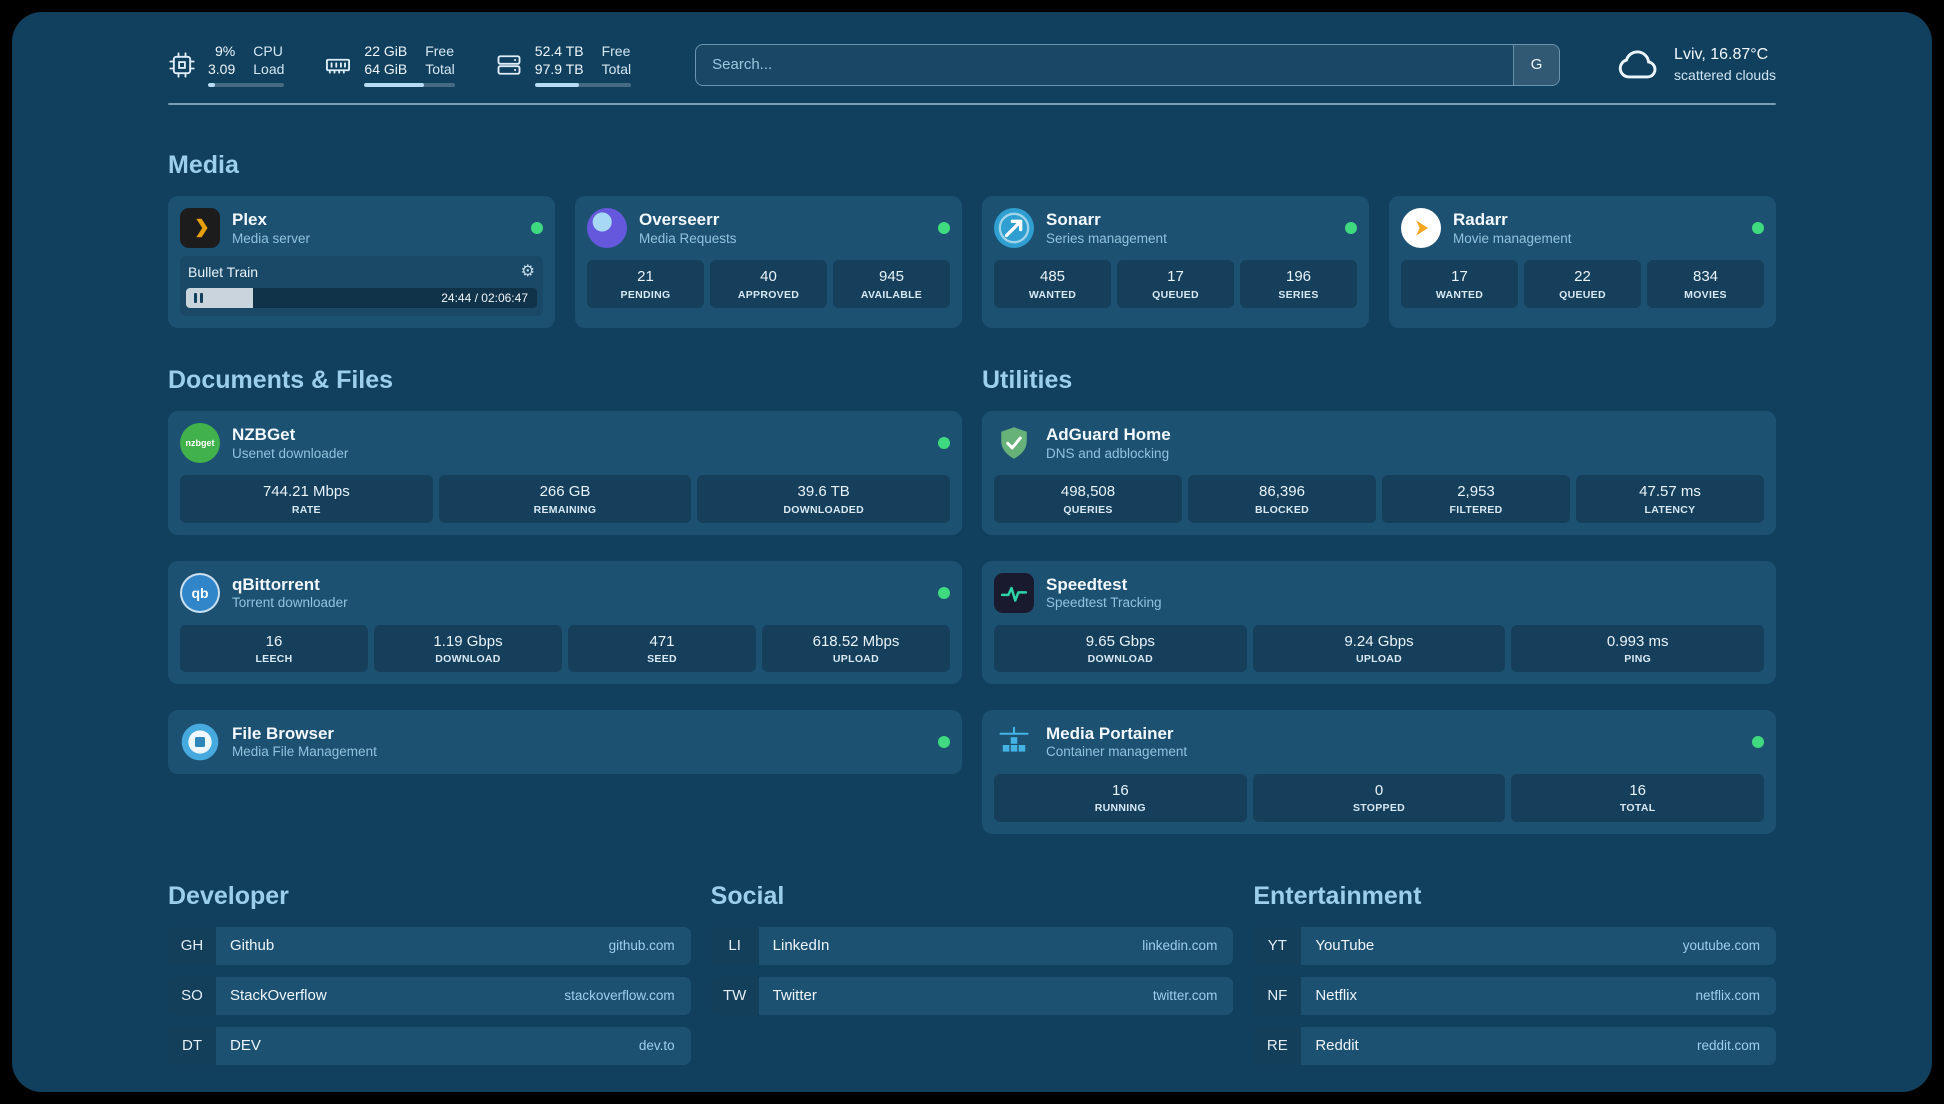 Image resolution: width=1944 pixels, height=1104 pixels. I want to click on stat-stopped: 0 STOPPED, so click(1379, 798).